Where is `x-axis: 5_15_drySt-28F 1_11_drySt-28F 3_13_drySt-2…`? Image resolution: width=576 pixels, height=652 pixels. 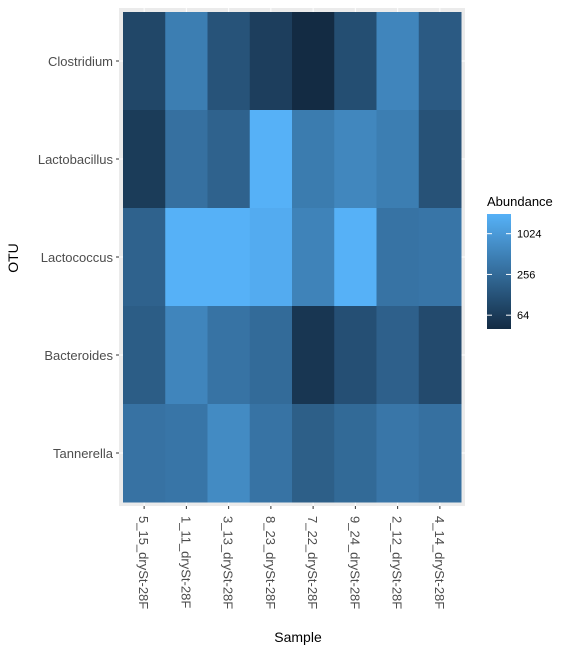 x-axis: 5_15_drySt-28F 1_11_drySt-28F 3_13_drySt-2… is located at coordinates (291, 557).